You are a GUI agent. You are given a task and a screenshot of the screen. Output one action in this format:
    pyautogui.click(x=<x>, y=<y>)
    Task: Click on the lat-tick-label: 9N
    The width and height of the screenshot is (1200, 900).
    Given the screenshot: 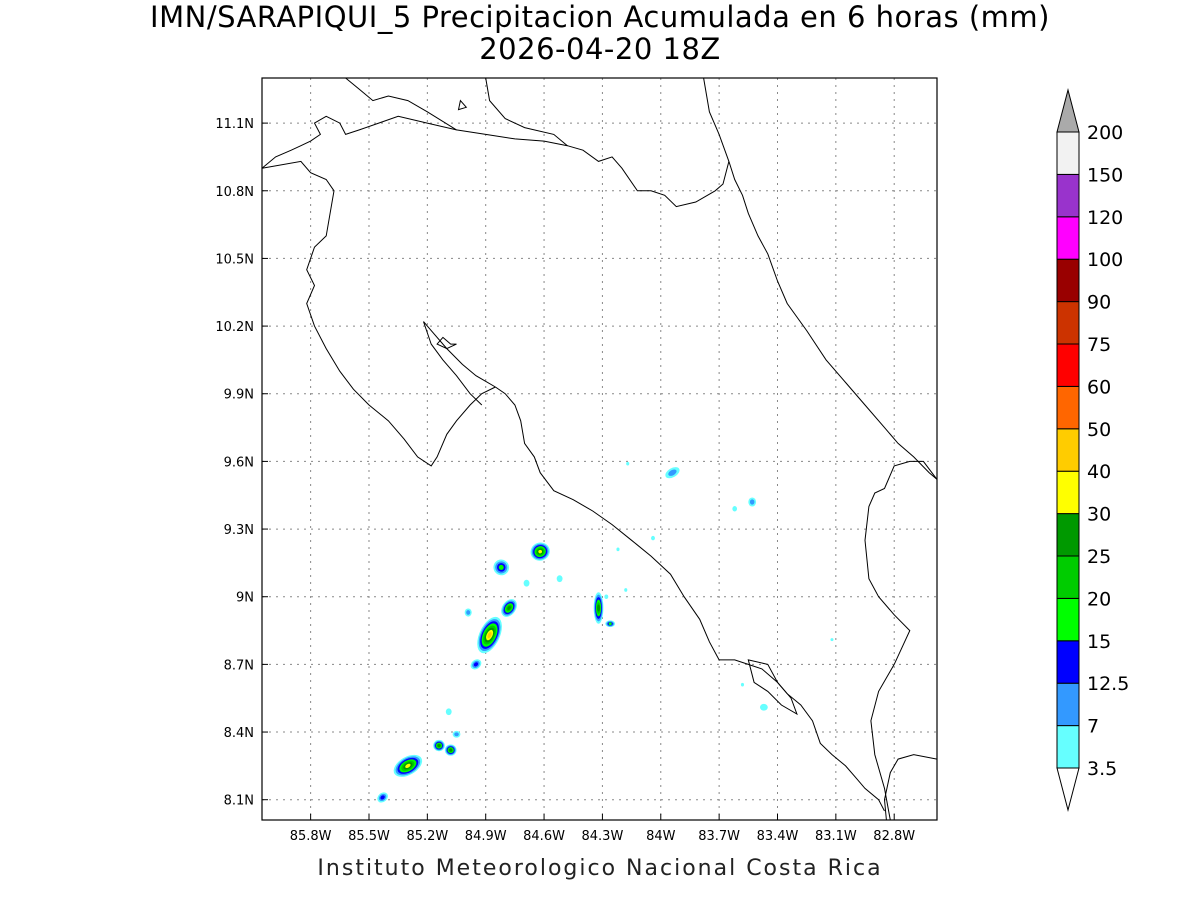 What is the action you would take?
    pyautogui.click(x=245, y=598)
    